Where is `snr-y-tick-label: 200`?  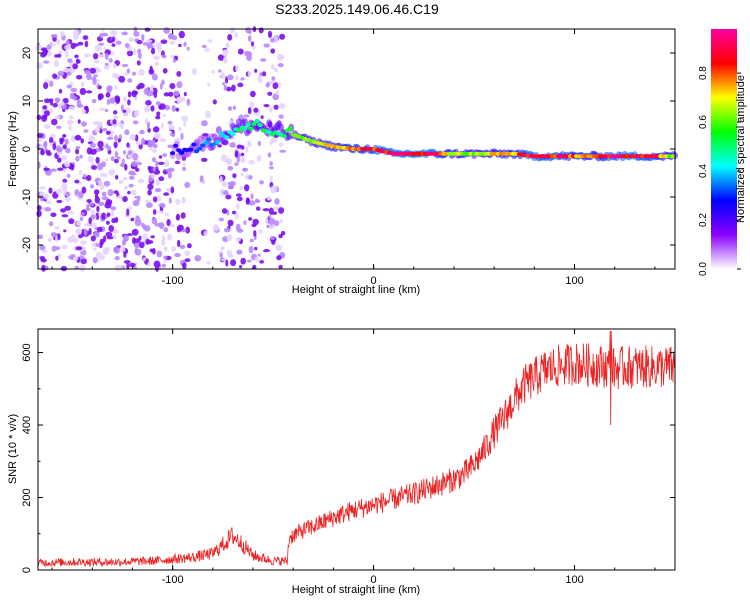
snr-y-tick-label: 200 is located at coordinates (27, 497).